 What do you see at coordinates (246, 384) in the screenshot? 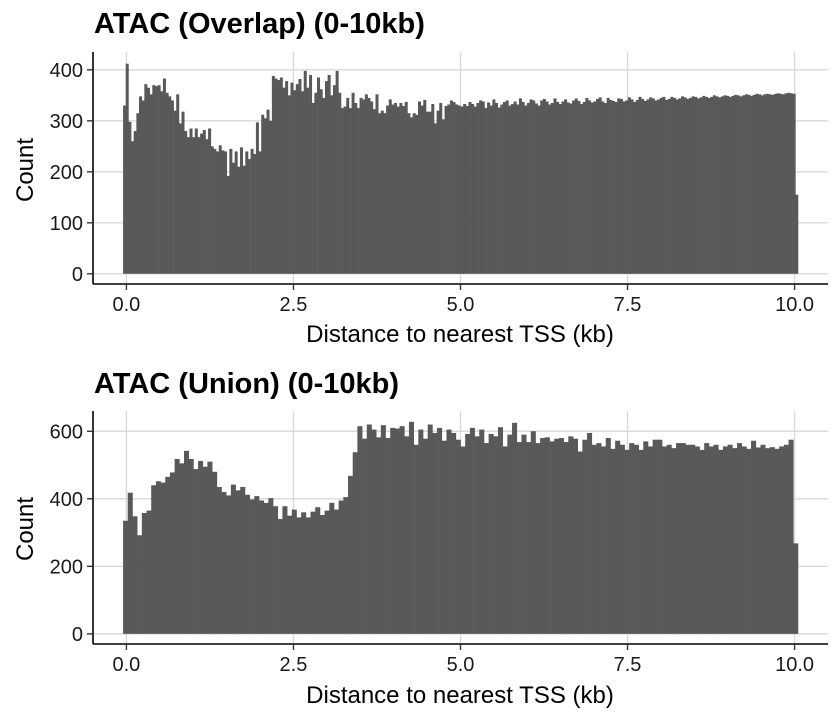
I see `panel-title: ATAC (Union) (0-10kb)` at bounding box center [246, 384].